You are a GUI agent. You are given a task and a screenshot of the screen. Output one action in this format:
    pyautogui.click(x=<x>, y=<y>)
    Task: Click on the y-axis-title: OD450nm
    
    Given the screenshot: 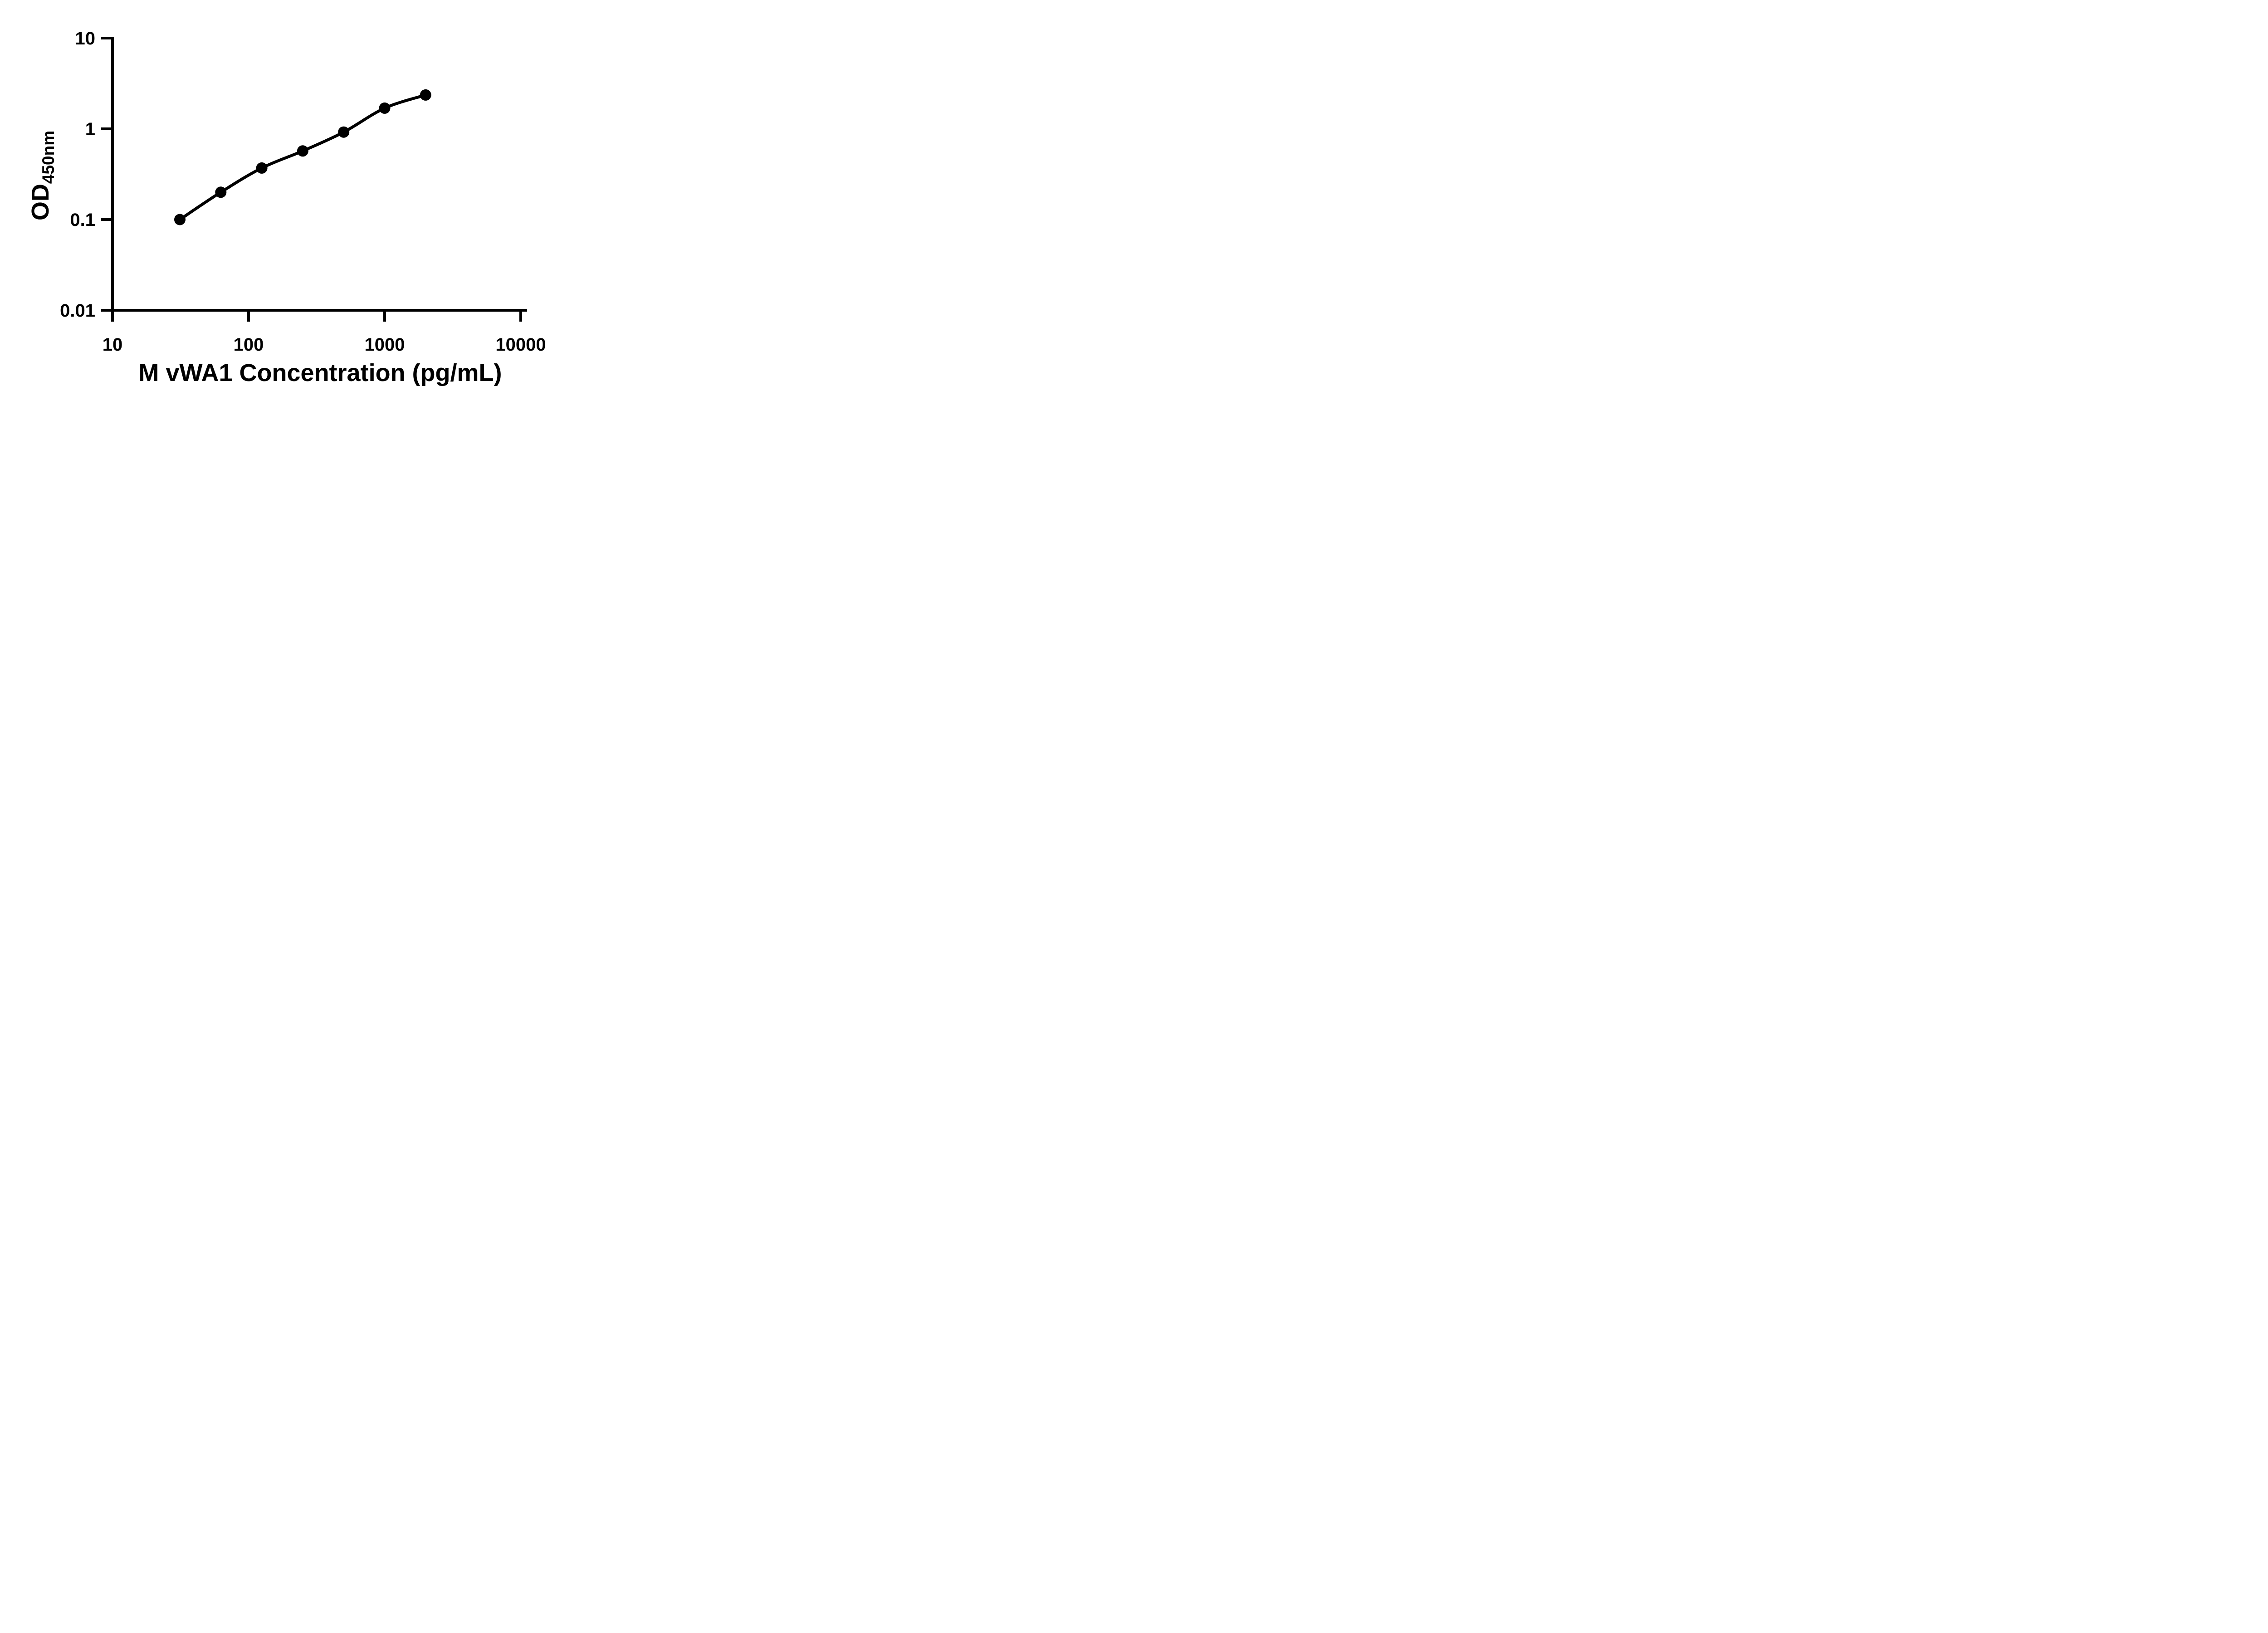 What is the action you would take?
    pyautogui.click(x=43, y=175)
    